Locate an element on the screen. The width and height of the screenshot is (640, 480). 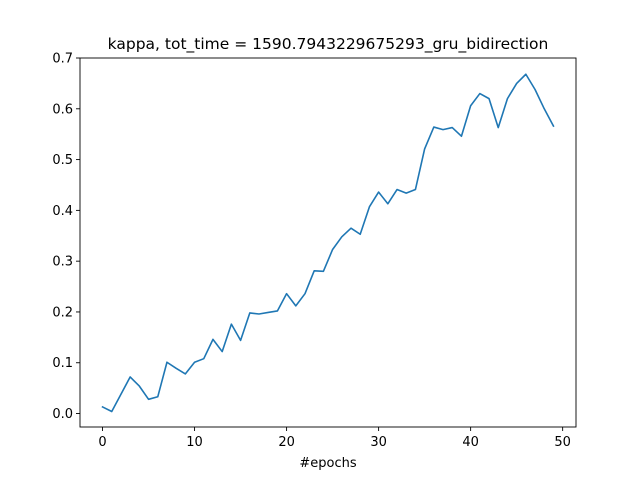
x-tick-label: 50 is located at coordinates (562, 442).